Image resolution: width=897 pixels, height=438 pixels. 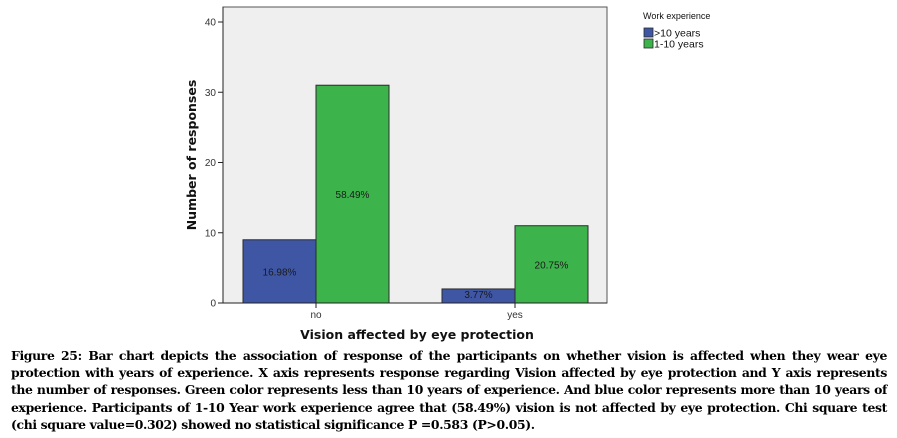 I want to click on x-tick-label: yes, so click(x=515, y=315).